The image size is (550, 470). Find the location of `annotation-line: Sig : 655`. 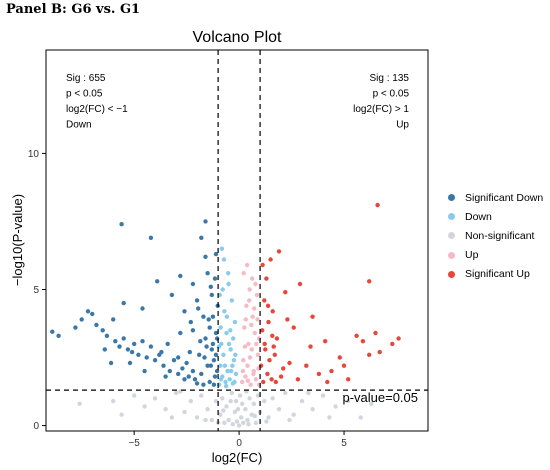

annotation-line: Sig : 655 is located at coordinates (86, 78).